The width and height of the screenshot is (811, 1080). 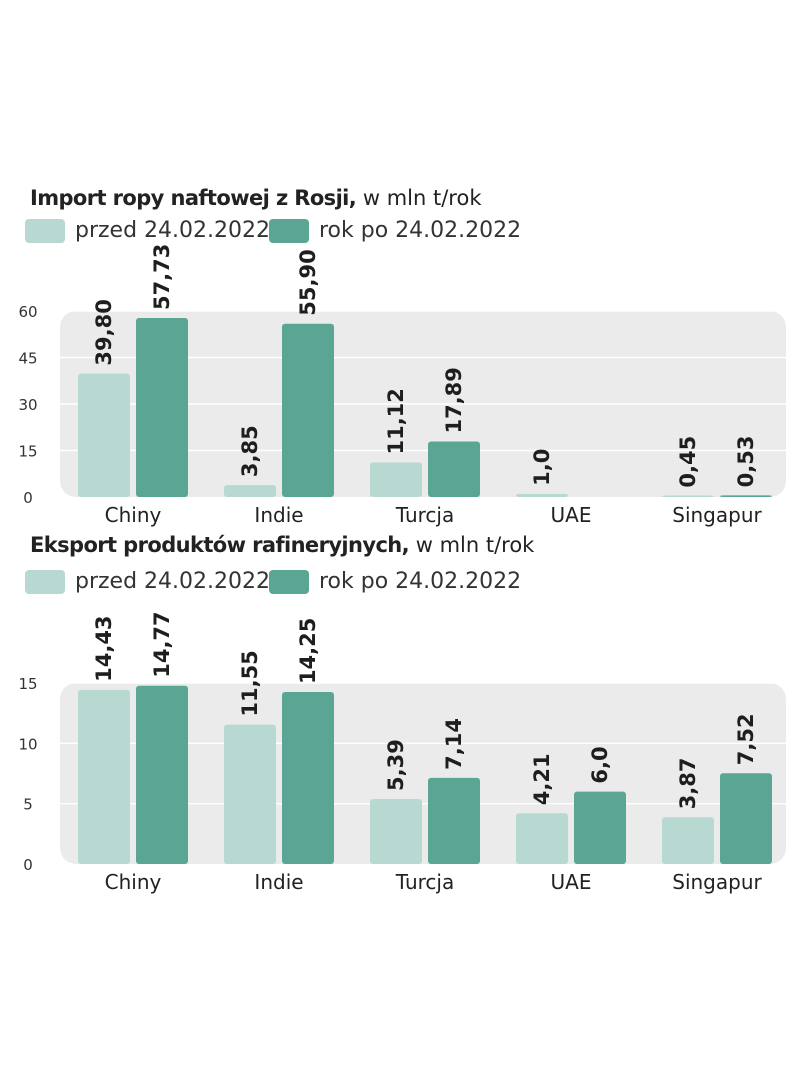 I want to click on data-label: 14,25, so click(x=308, y=651).